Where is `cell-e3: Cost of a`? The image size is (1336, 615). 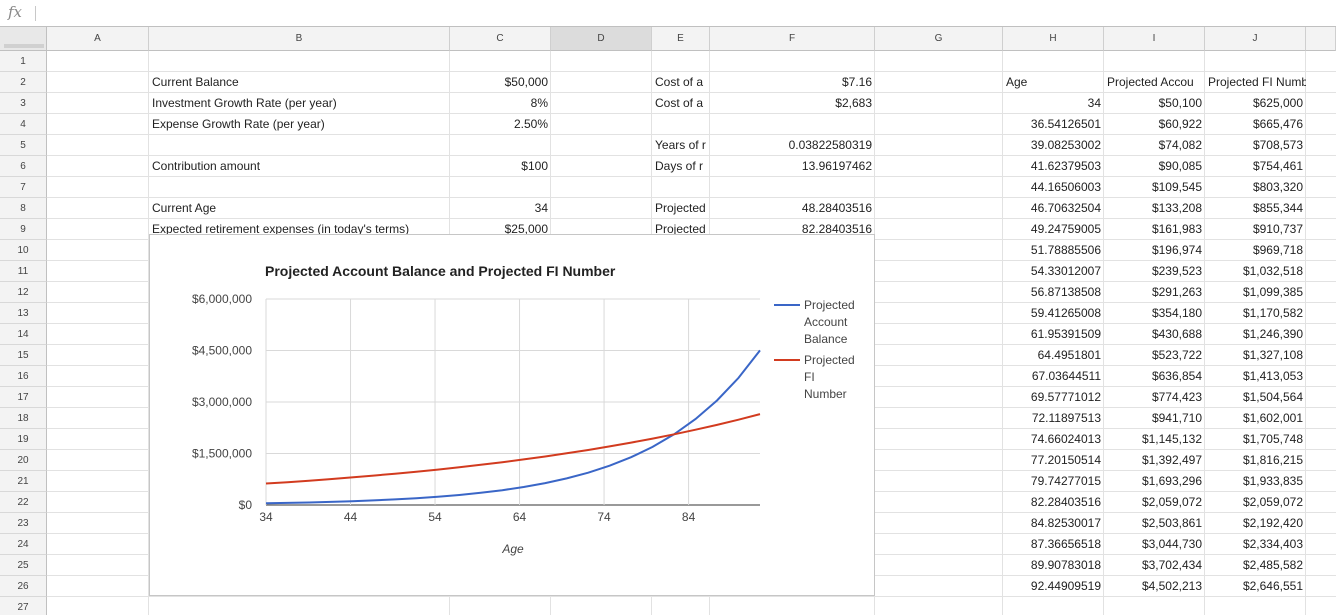
cell-e3: Cost of a is located at coordinates (679, 103).